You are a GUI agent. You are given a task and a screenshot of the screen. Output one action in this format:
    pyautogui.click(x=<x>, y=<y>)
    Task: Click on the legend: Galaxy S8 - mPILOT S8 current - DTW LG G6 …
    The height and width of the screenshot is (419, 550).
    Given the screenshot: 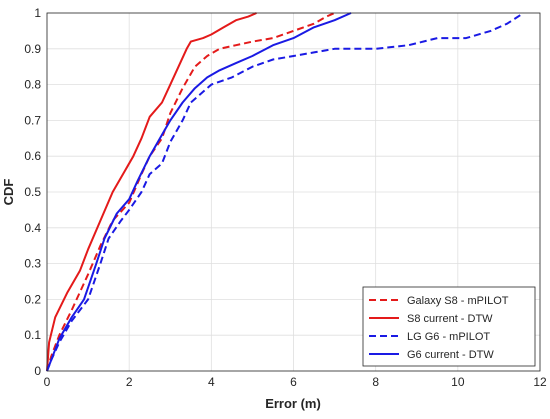 What is the action you would take?
    pyautogui.click(x=449, y=326)
    